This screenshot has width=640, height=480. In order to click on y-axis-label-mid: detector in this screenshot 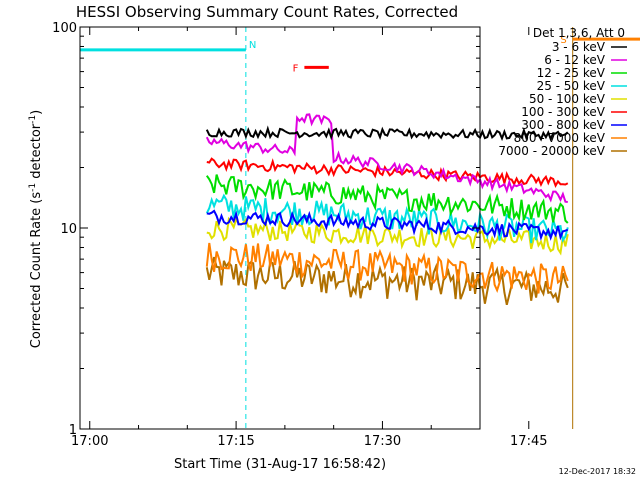, I will do `click(36, 153)`.